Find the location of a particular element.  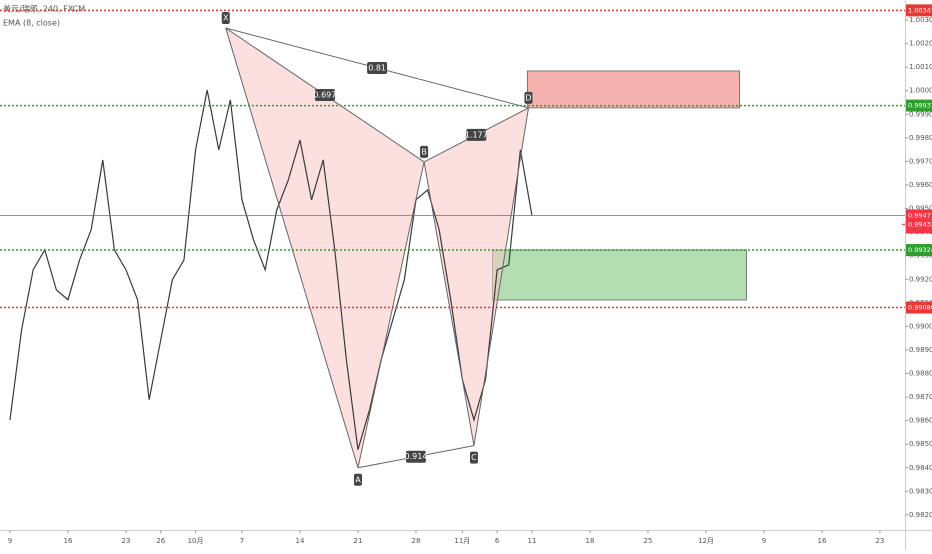

x-tick-label: 14 is located at coordinates (300, 541).